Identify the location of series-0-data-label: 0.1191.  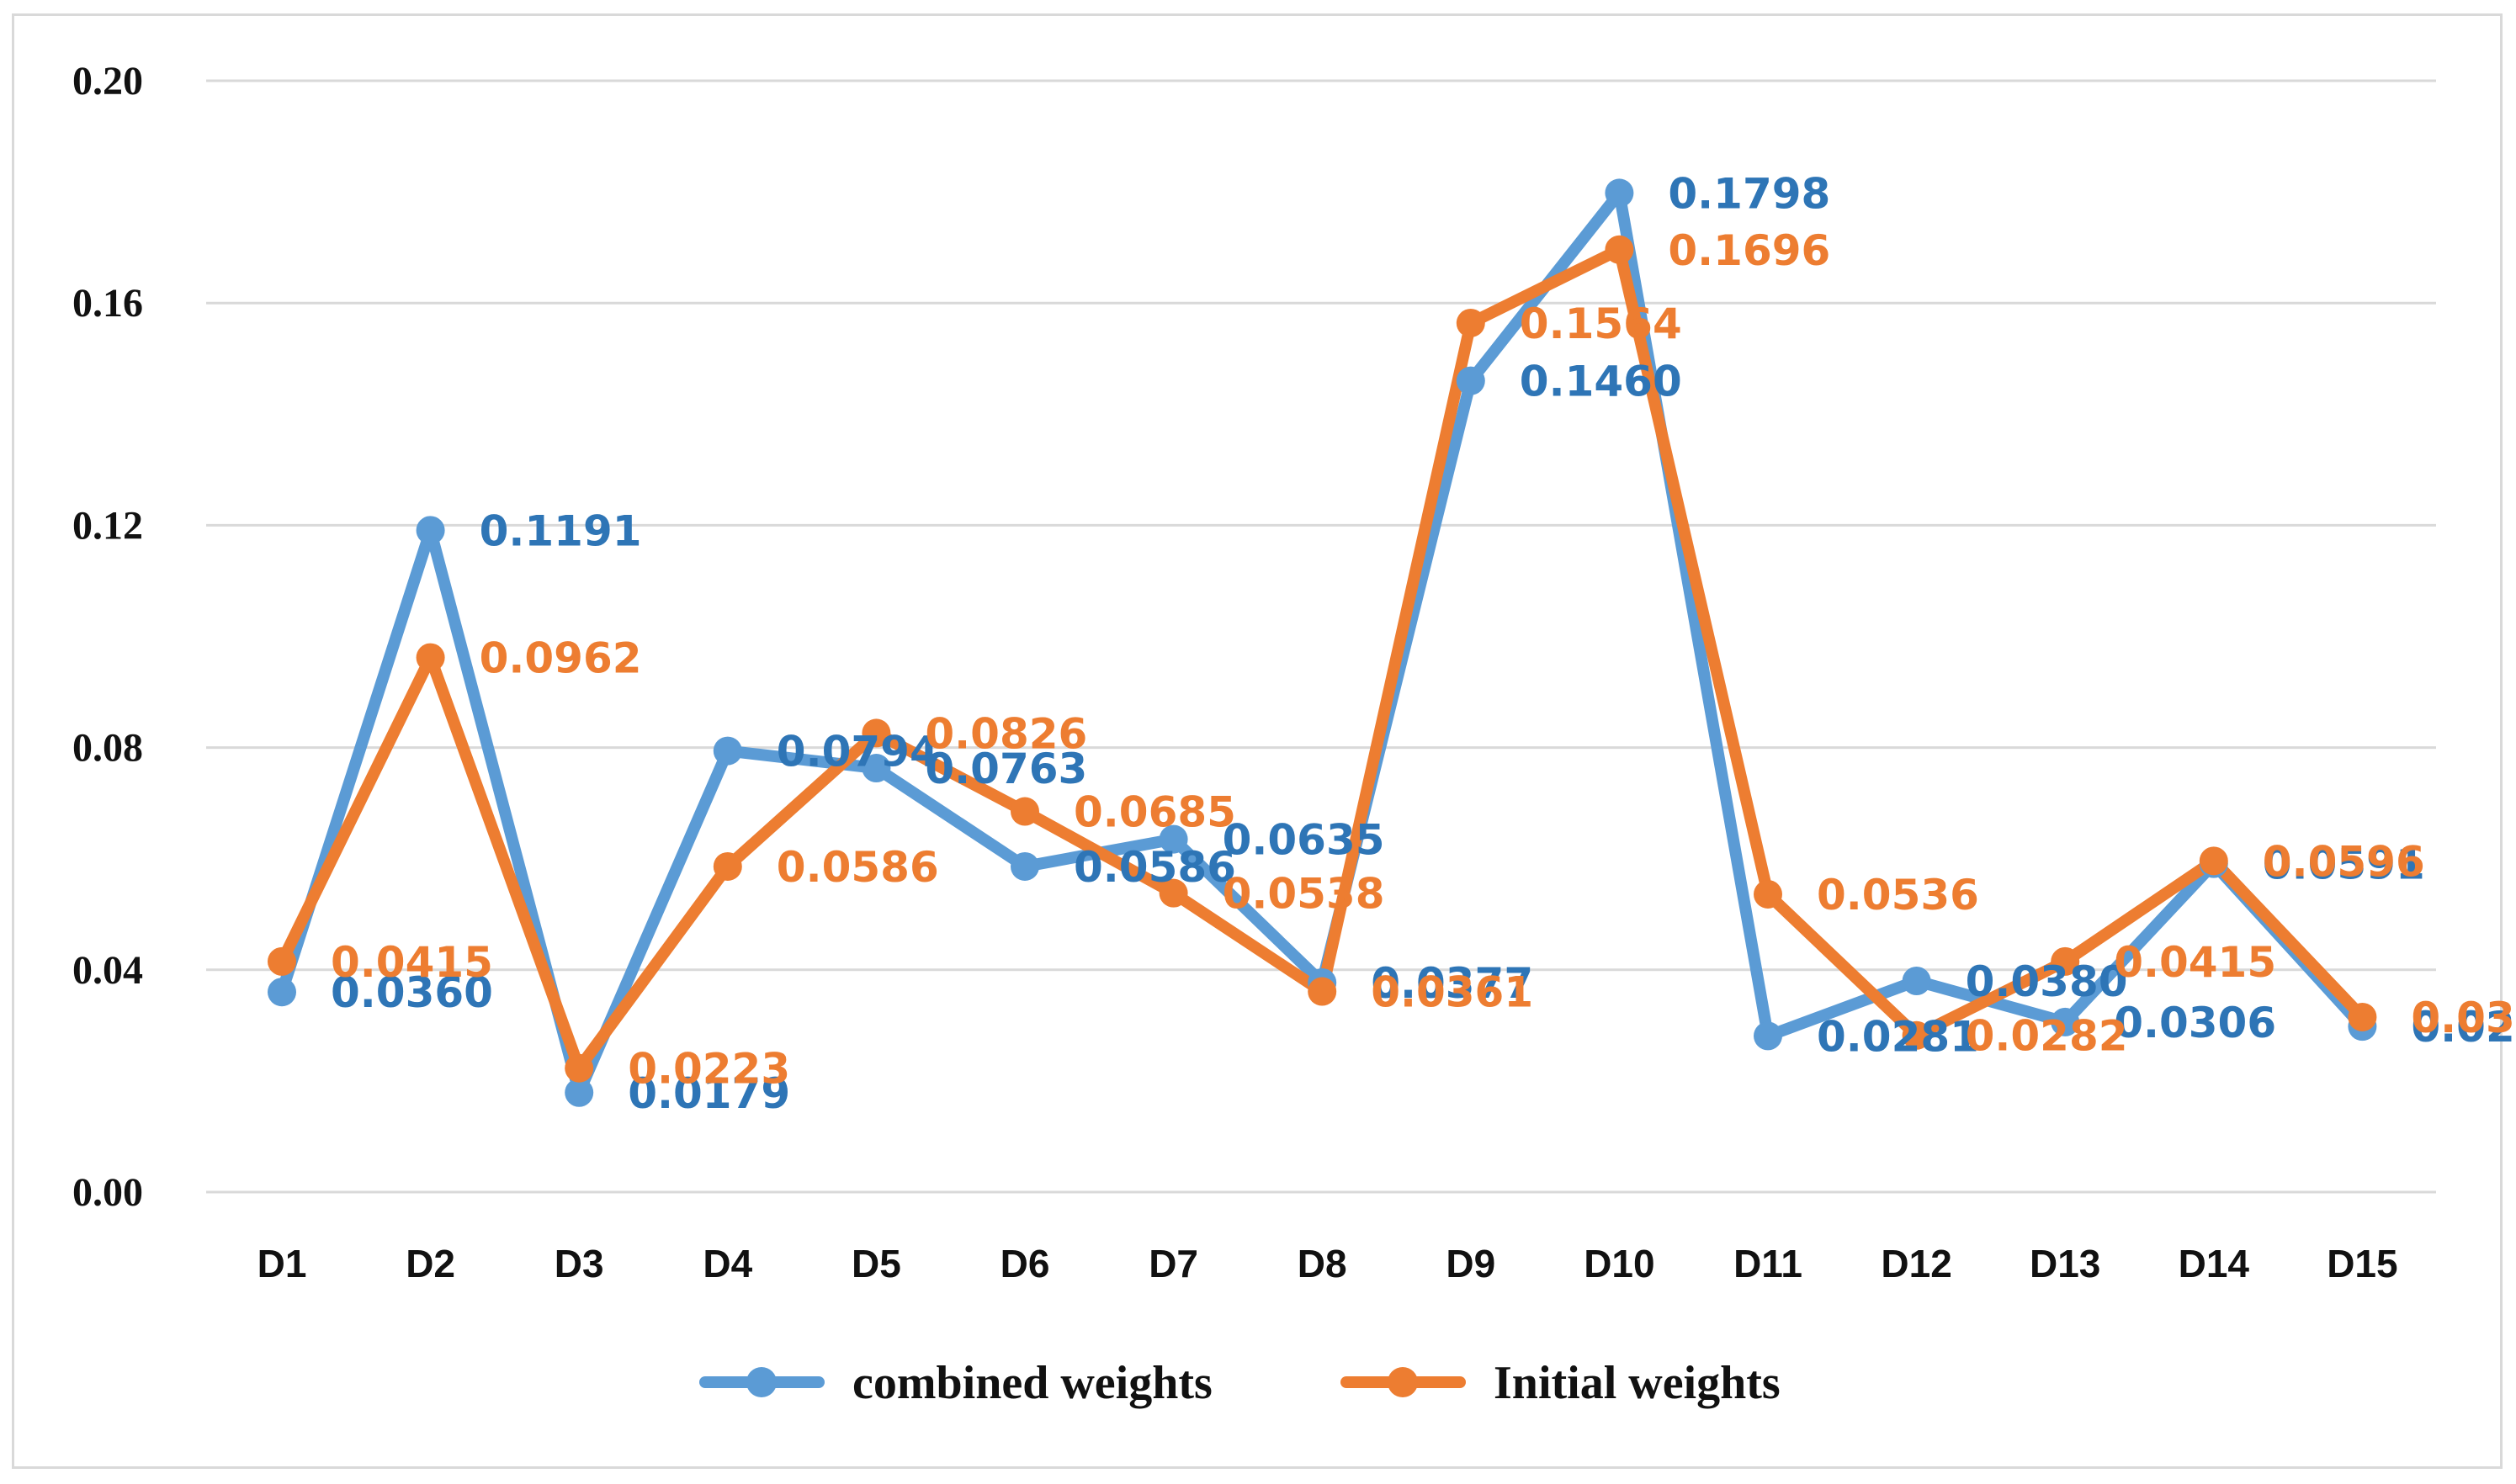
(561, 530).